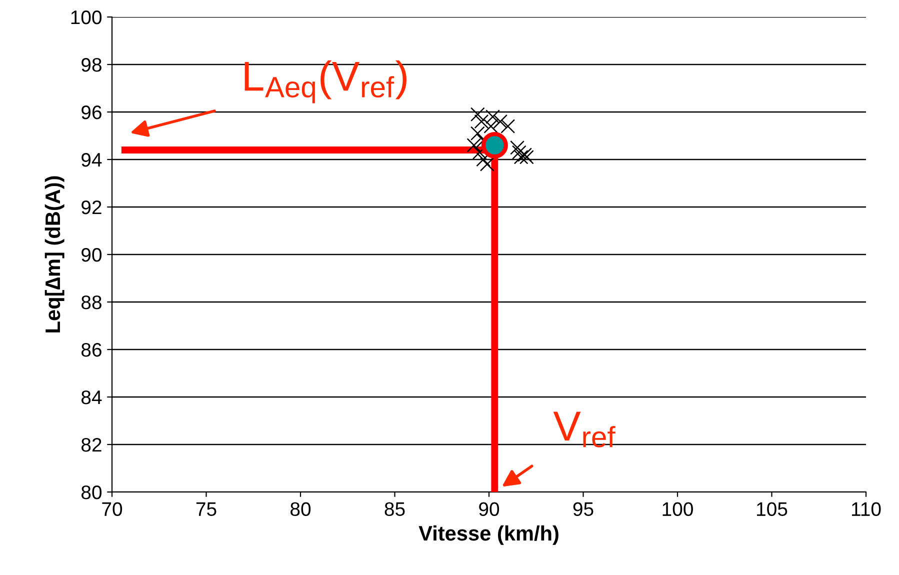  Describe the element at coordinates (91, 302) in the screenshot. I see `y-tick-label: 88` at that location.